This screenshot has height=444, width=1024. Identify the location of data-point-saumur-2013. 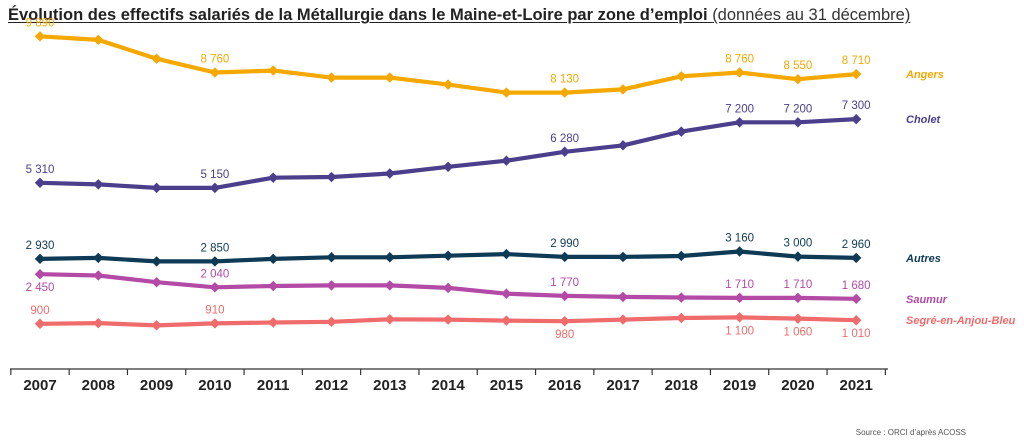
(389, 285).